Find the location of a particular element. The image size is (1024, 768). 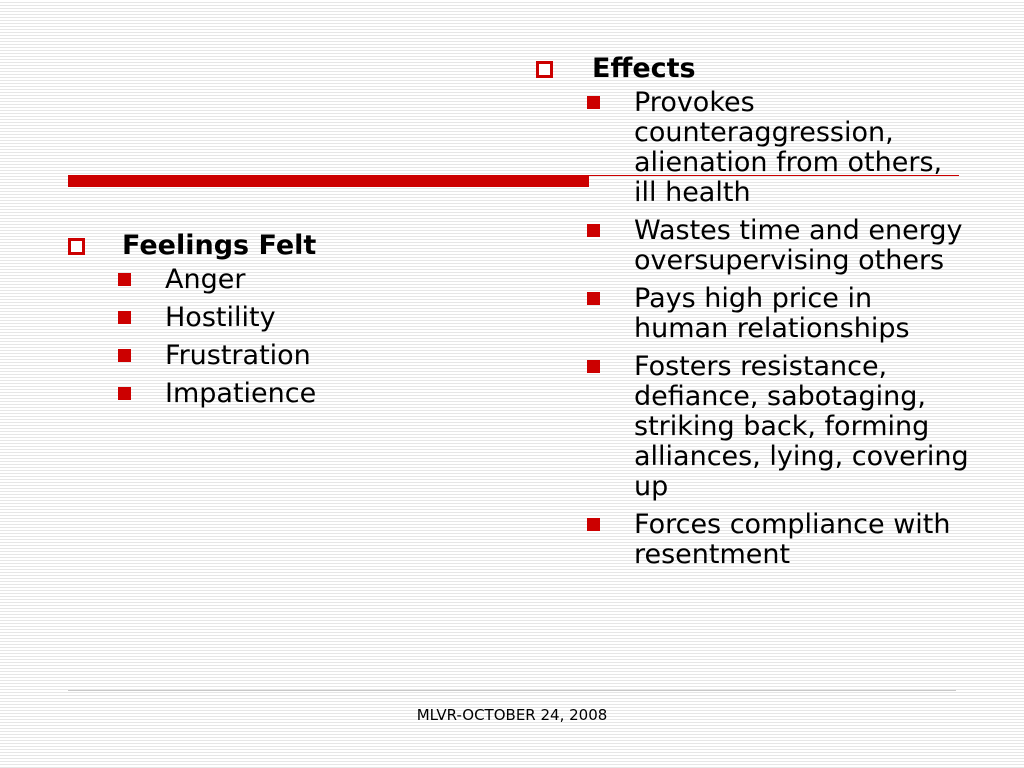

list-item: Hostility is located at coordinates (222, 318).